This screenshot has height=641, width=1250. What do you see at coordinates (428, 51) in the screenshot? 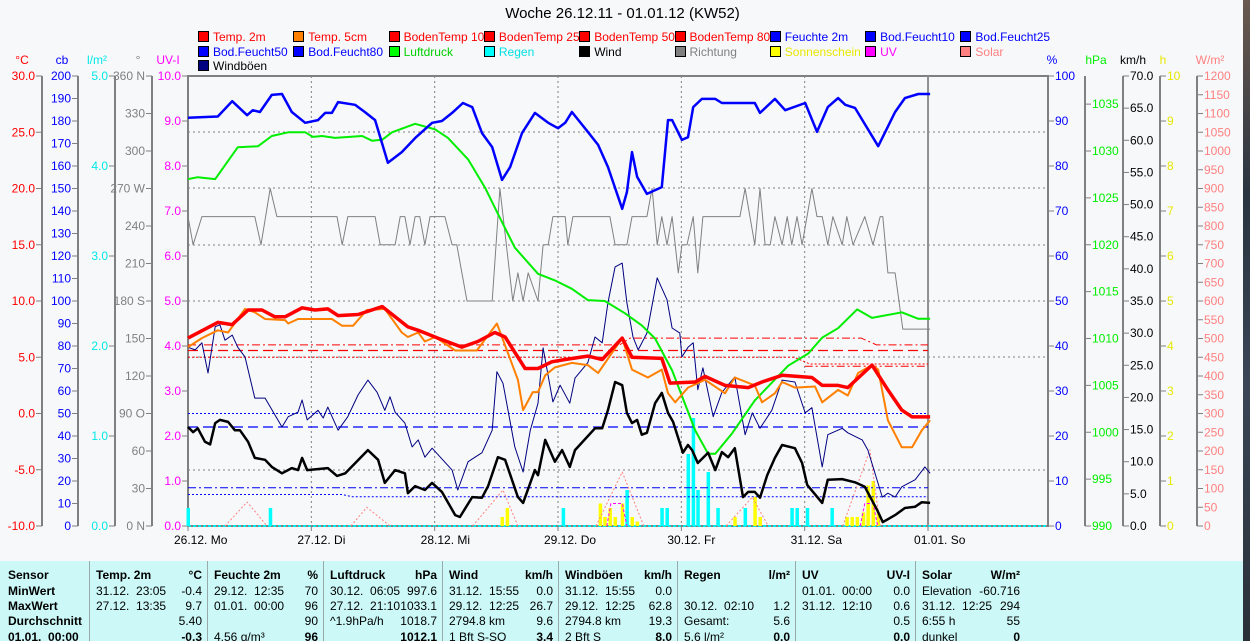
I see `legend-label: Luftdruck` at bounding box center [428, 51].